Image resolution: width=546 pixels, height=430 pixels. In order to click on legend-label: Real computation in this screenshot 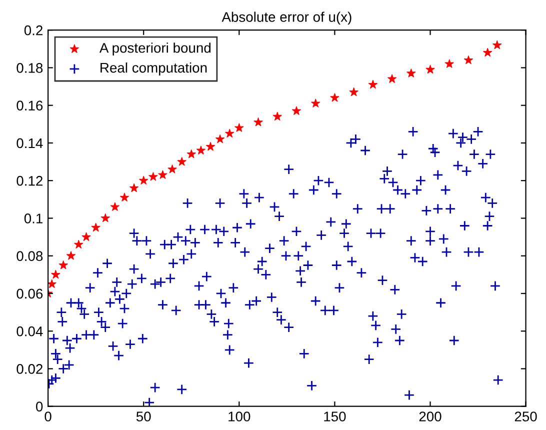, I will do `click(153, 69)`.